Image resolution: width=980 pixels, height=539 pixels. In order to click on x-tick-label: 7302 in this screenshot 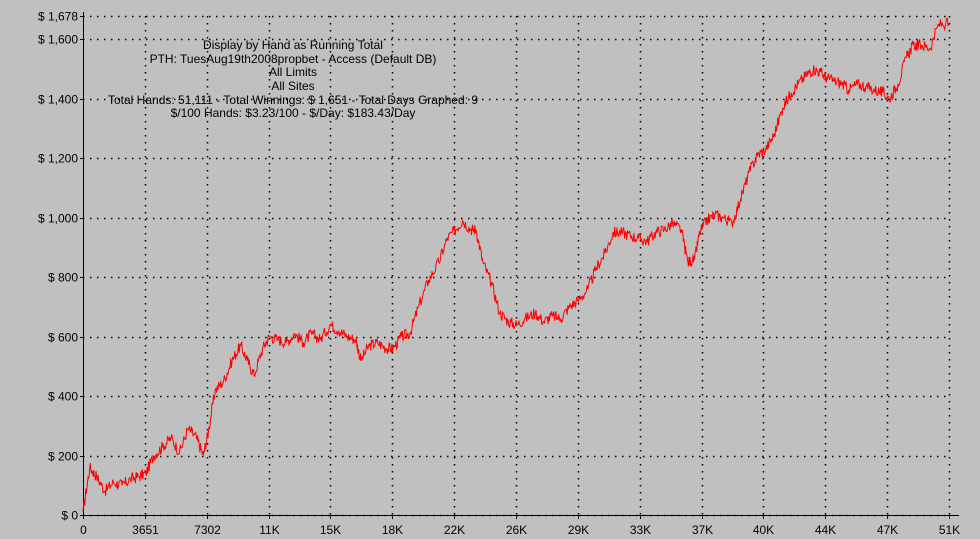, I will do `click(207, 530)`.